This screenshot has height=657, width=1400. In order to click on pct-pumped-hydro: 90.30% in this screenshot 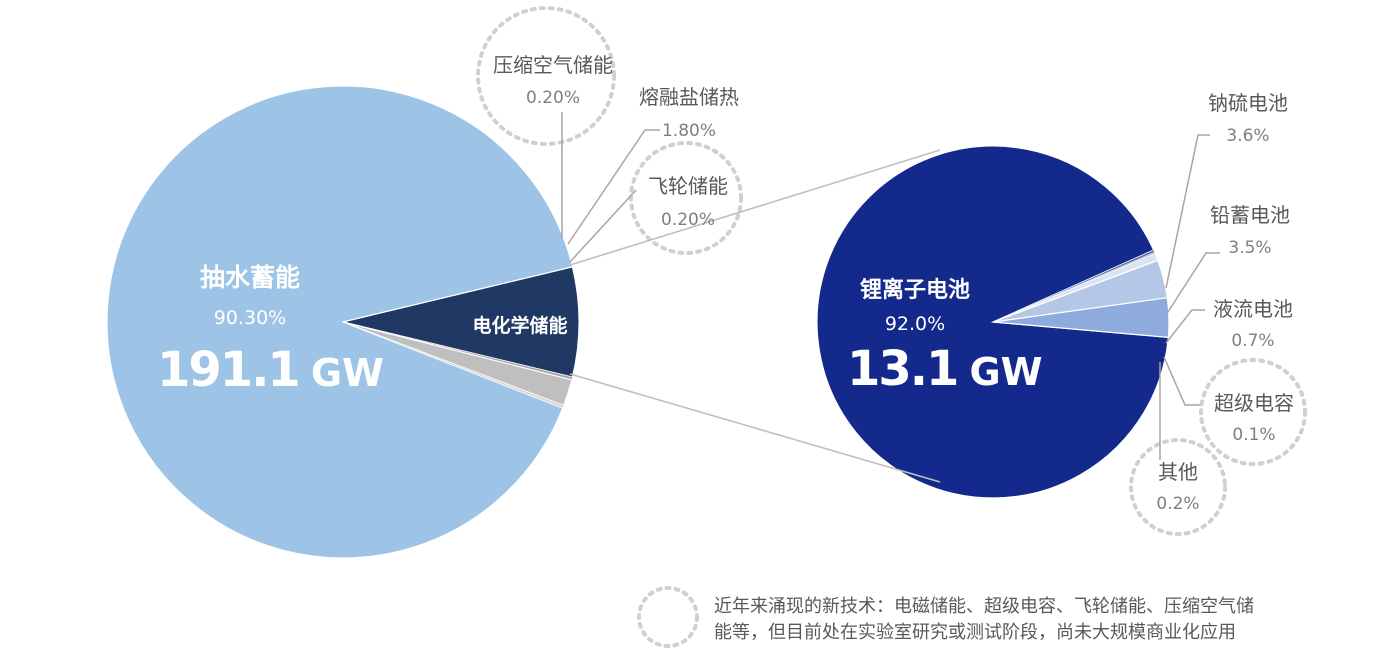, I will do `click(250, 318)`.